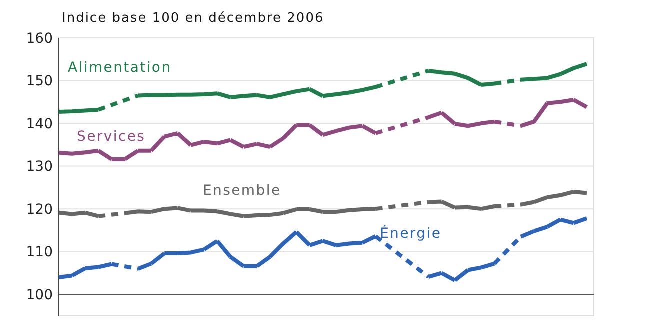 This screenshot has height=320, width=648. What do you see at coordinates (39, 210) in the screenshot?
I see `y-tick-label: 120` at bounding box center [39, 210].